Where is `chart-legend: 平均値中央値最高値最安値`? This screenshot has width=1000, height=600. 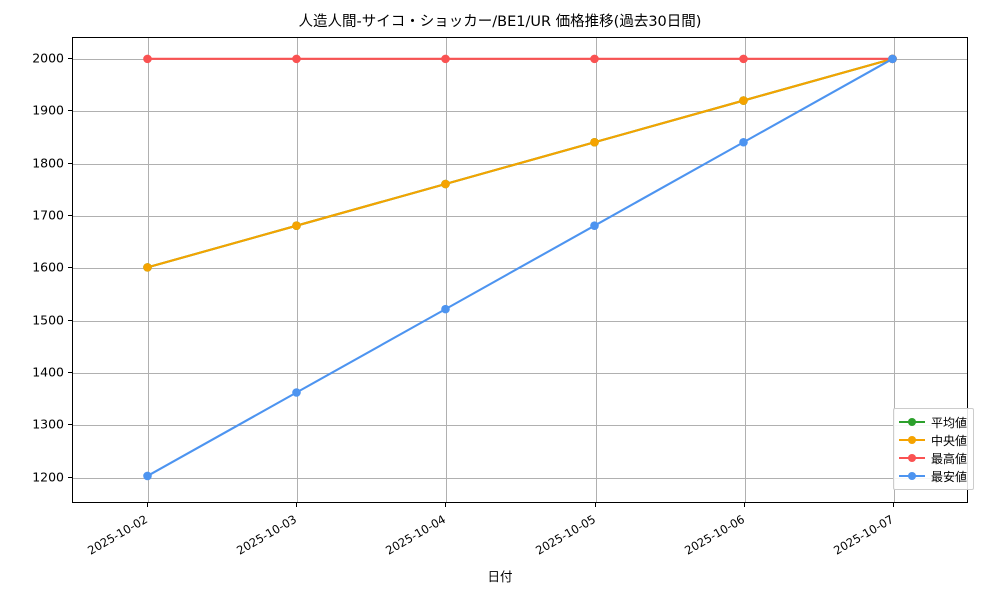 chart-legend: 平均値中央値最高値最安値 is located at coordinates (934, 449).